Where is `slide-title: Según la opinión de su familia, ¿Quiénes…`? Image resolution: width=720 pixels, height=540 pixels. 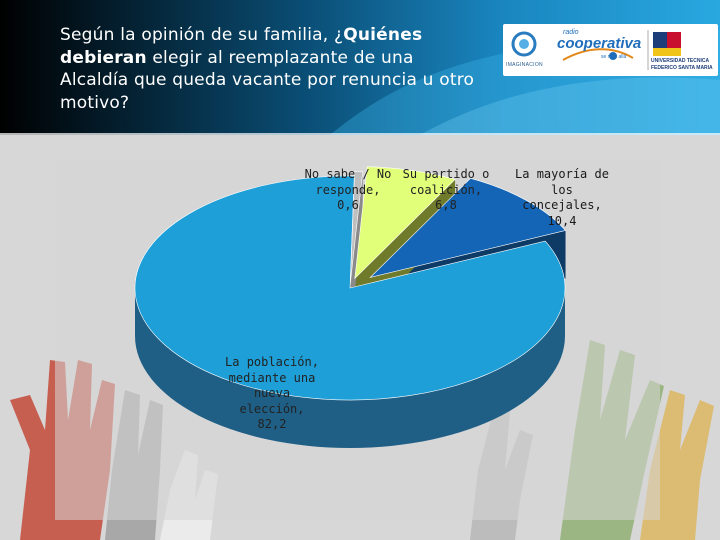
slide-title: Según la opinión de su familia, ¿Quiénes… is located at coordinates (267, 69).